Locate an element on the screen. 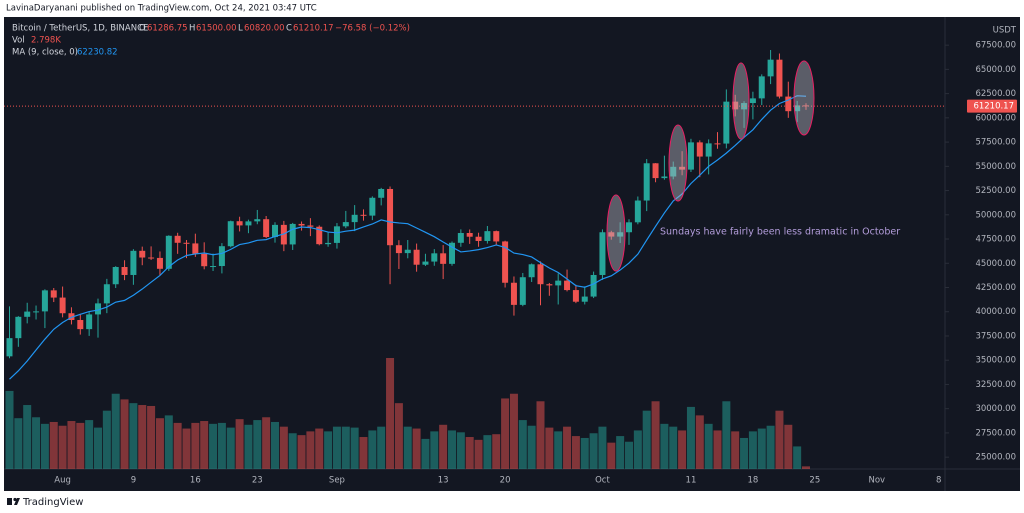 The height and width of the screenshot is (513, 1024). x-tick-label: 13 is located at coordinates (443, 481).